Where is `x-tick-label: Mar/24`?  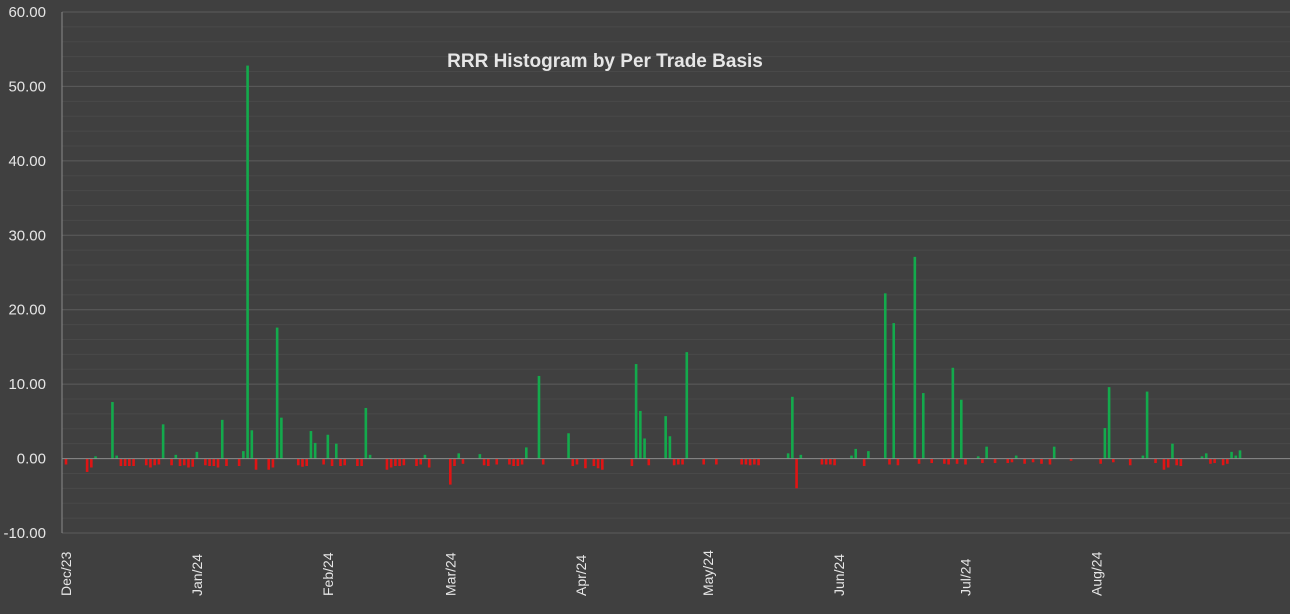 x-tick-label: Mar/24 is located at coordinates (450, 574).